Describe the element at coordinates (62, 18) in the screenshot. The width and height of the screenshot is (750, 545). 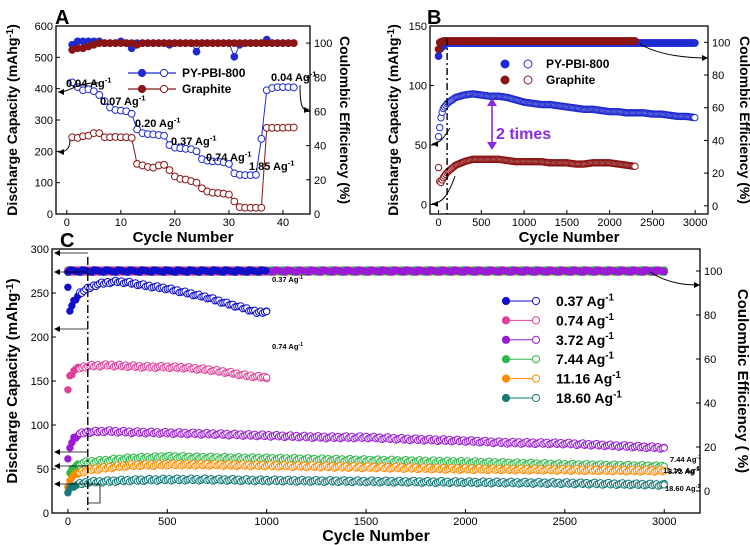
I see `panel-label-a: A` at that location.